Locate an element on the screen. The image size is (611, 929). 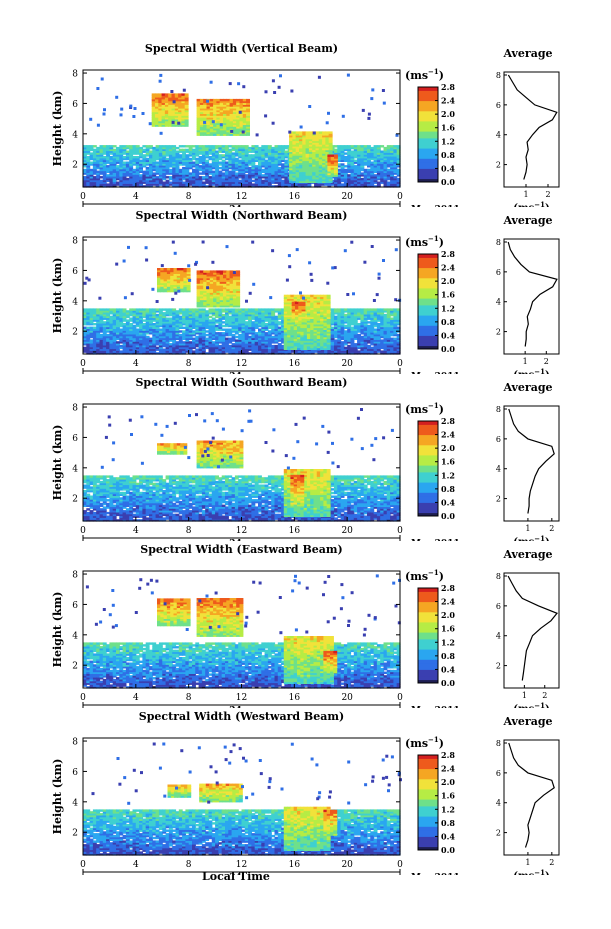
panel-title: Spectral Width (Northward Beam) is located at coordinates (241, 215).